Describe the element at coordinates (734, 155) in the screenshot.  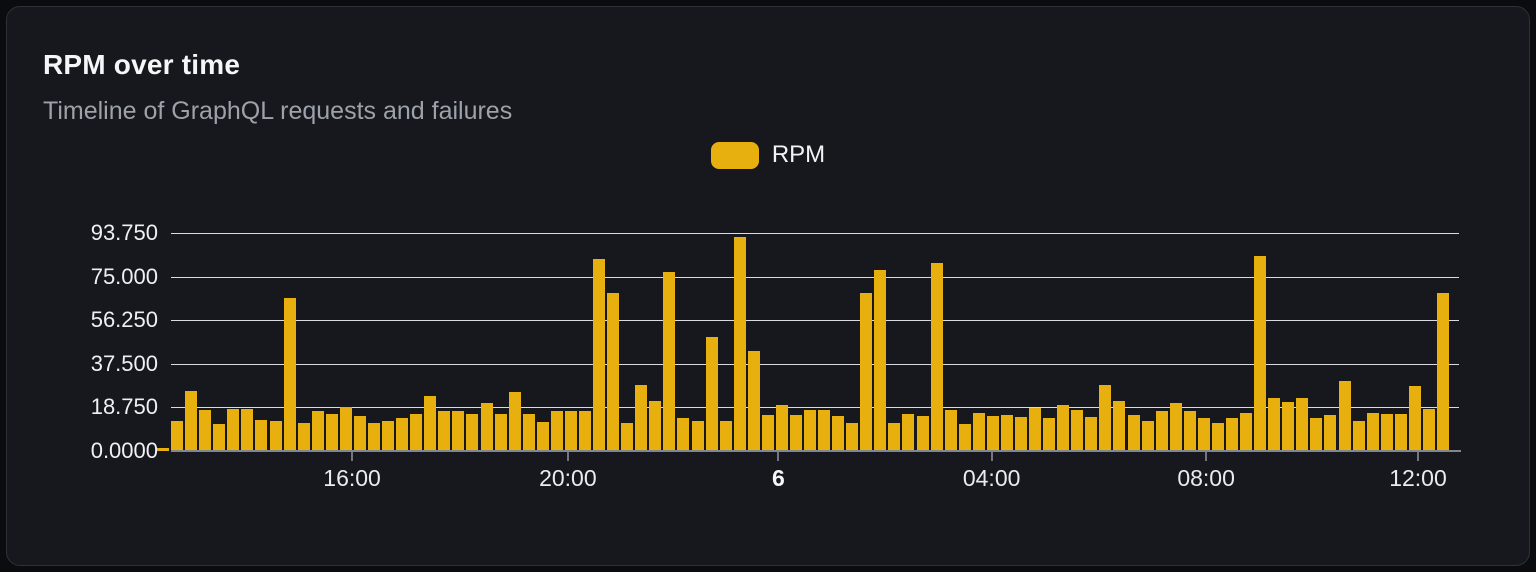
I see `legend-swatch-icon` at that location.